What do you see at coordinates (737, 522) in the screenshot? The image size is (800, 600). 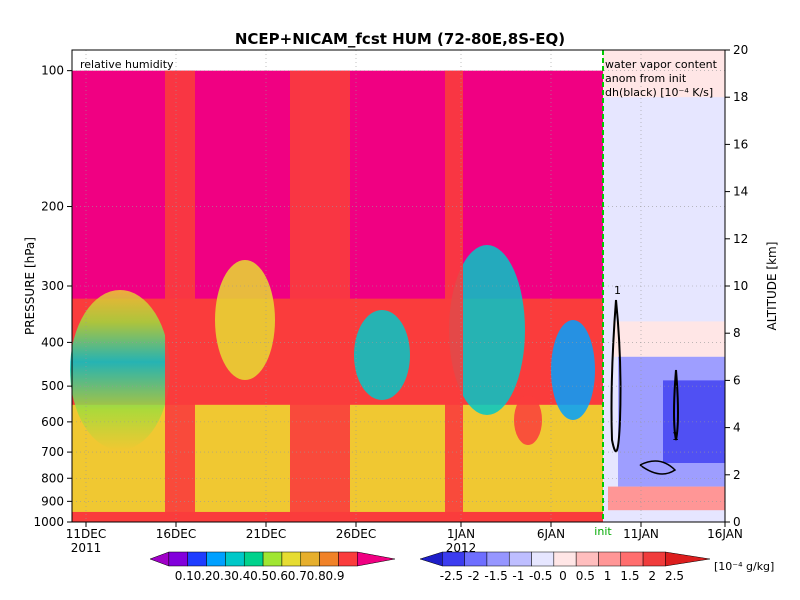 I see `altitude-tick-label: 0` at bounding box center [737, 522].